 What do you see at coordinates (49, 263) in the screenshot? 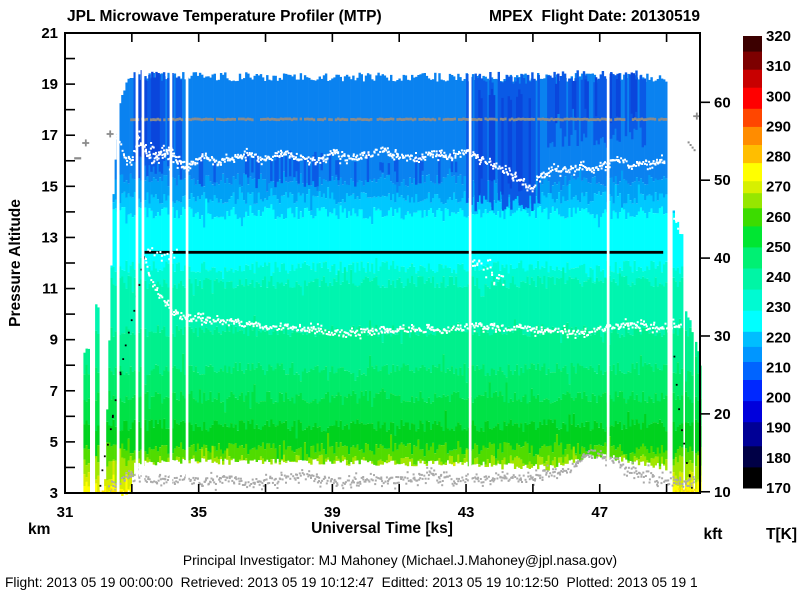
I see `y-left-tick-labels: 21 19 17 15 13 11 9 7 5 3` at bounding box center [49, 263].